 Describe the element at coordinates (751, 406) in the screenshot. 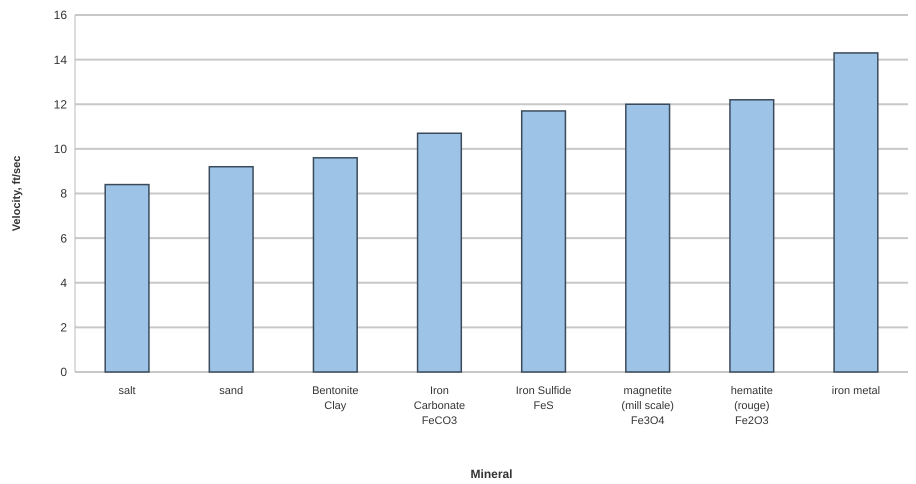

I see `x-tick-label: hematite (rouge) Fe2O3` at that location.